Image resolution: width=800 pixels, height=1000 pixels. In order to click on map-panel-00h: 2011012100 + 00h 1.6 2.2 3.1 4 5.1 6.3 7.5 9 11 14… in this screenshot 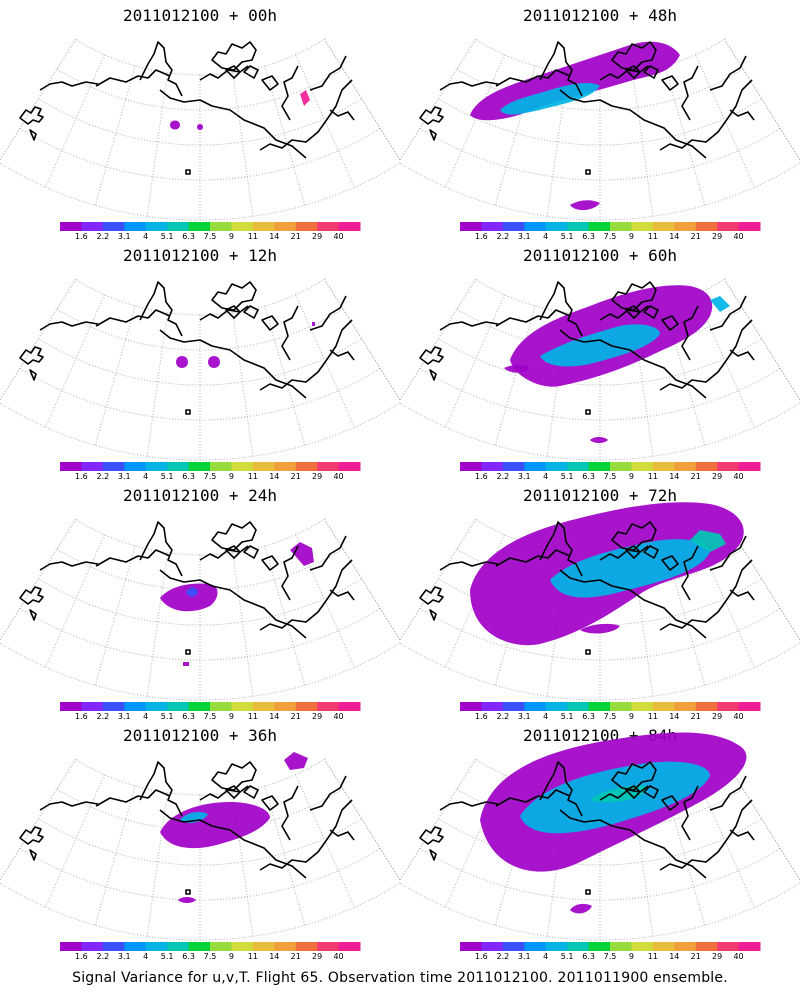, I will do `click(200, 120)`.